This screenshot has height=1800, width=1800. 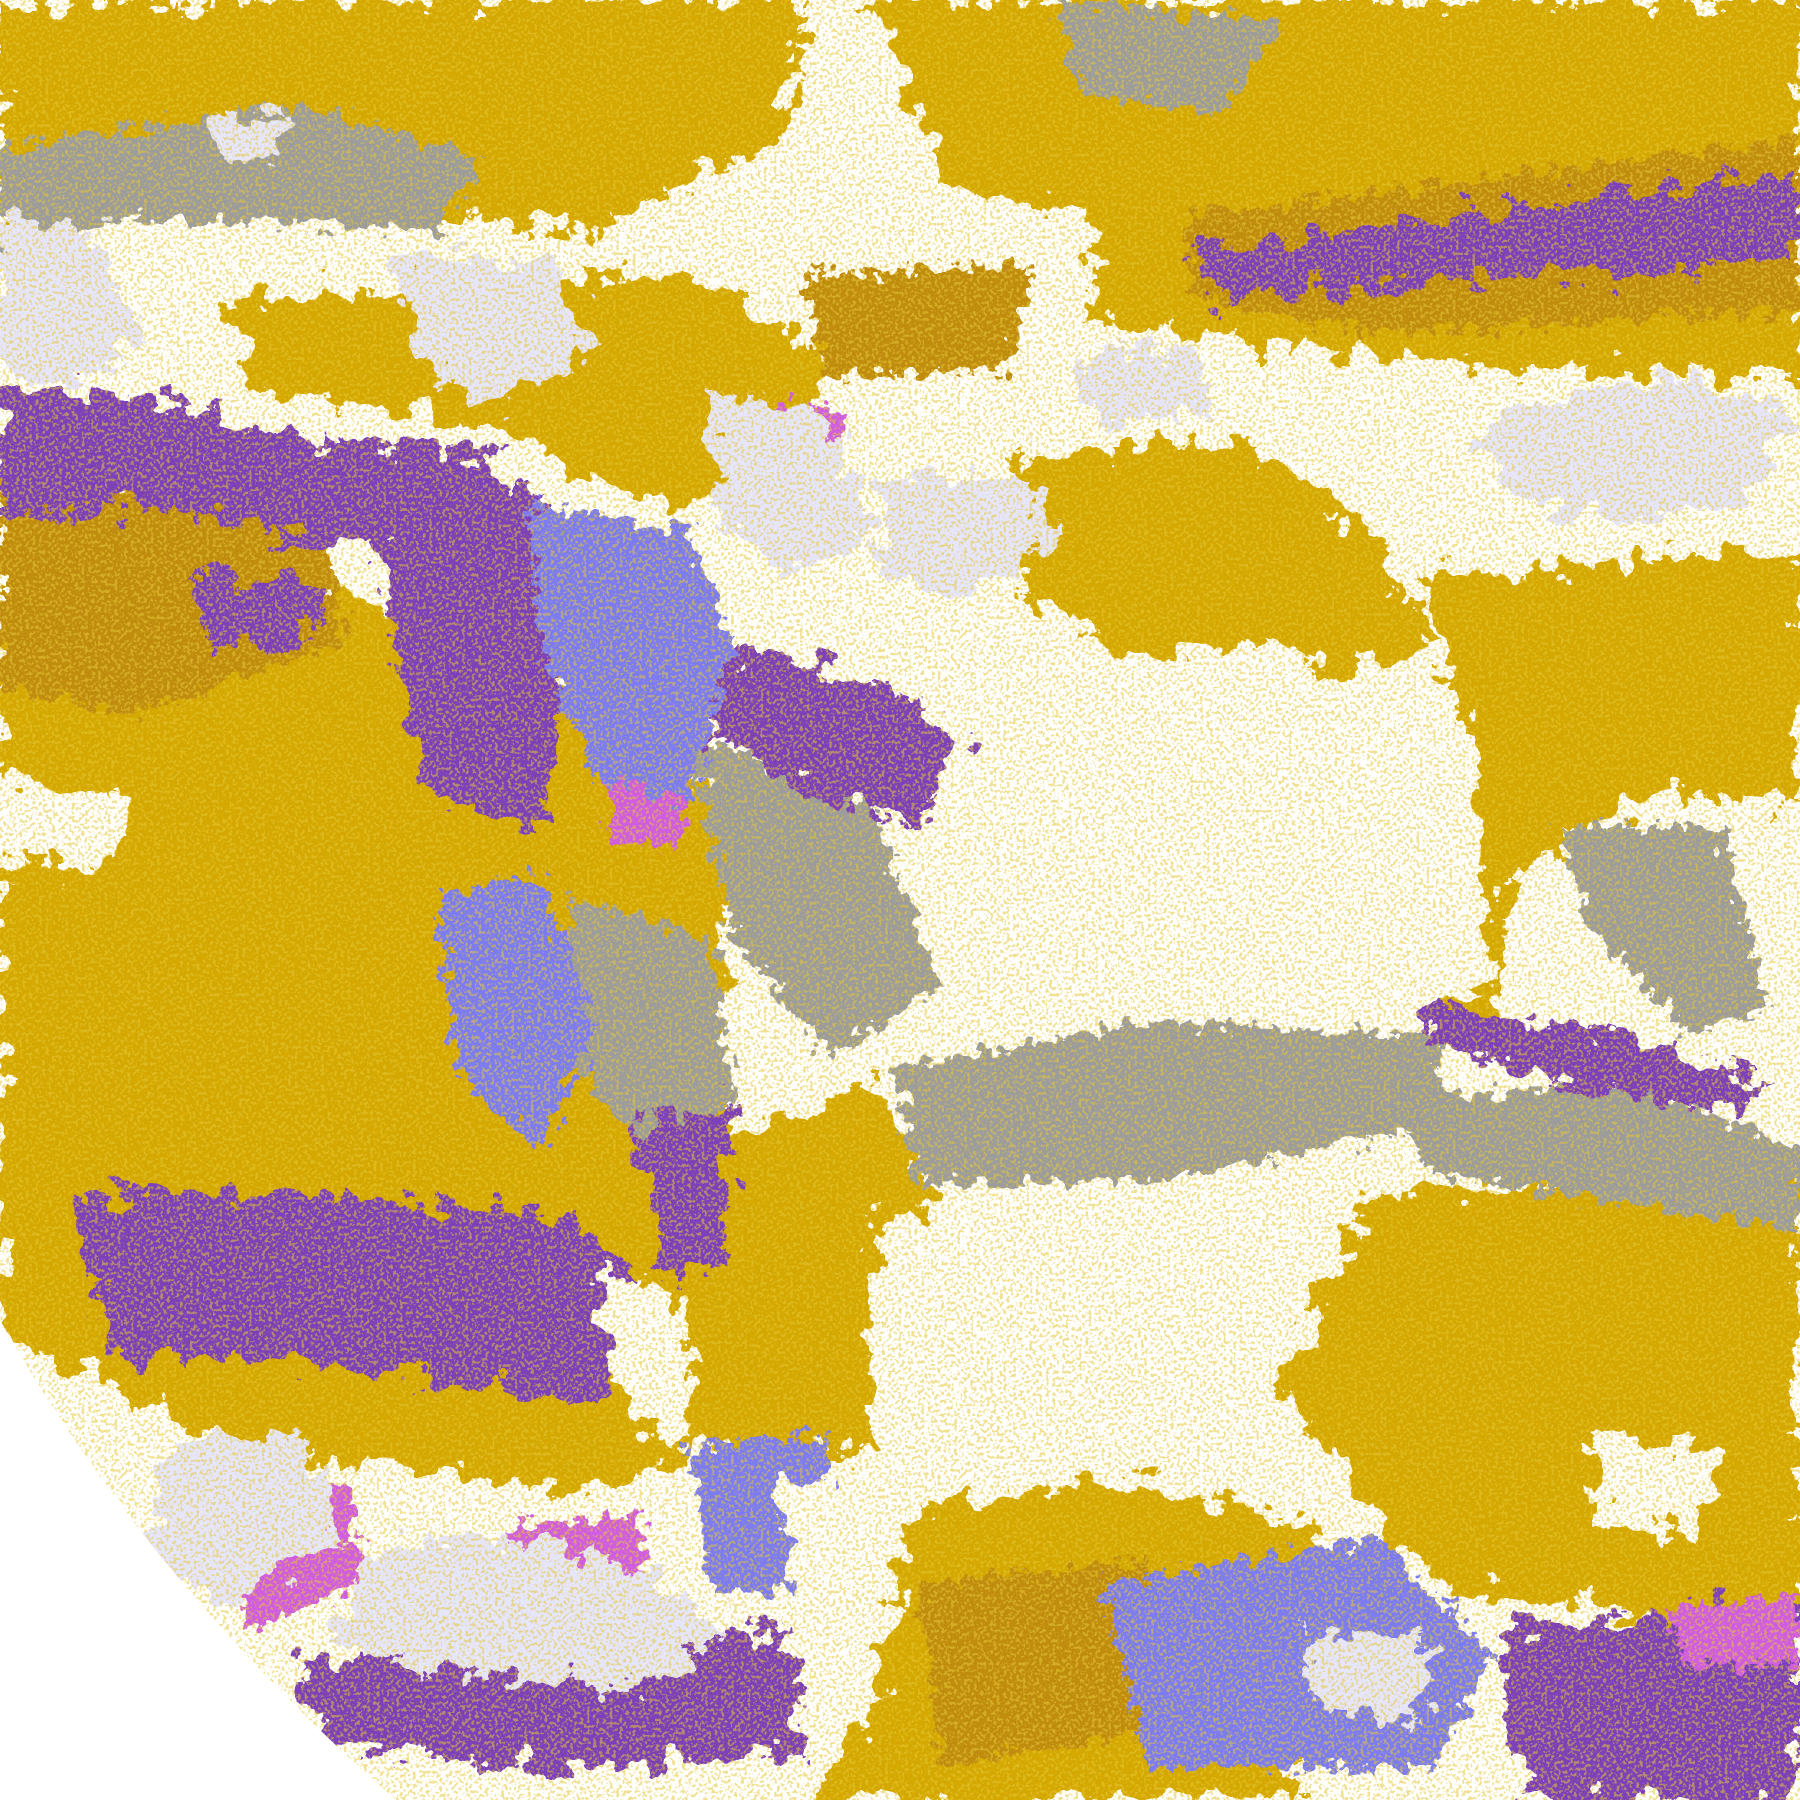 I want to click on off-disk-area, so click(x=198, y=1560).